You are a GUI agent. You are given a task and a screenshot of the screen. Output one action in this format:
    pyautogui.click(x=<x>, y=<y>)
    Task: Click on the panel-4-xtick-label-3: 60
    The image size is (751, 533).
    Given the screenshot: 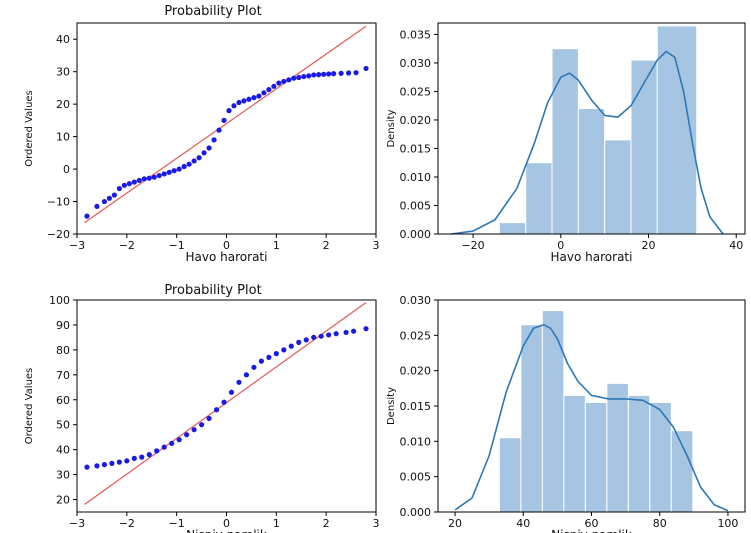 What is the action you would take?
    pyautogui.click(x=592, y=523)
    